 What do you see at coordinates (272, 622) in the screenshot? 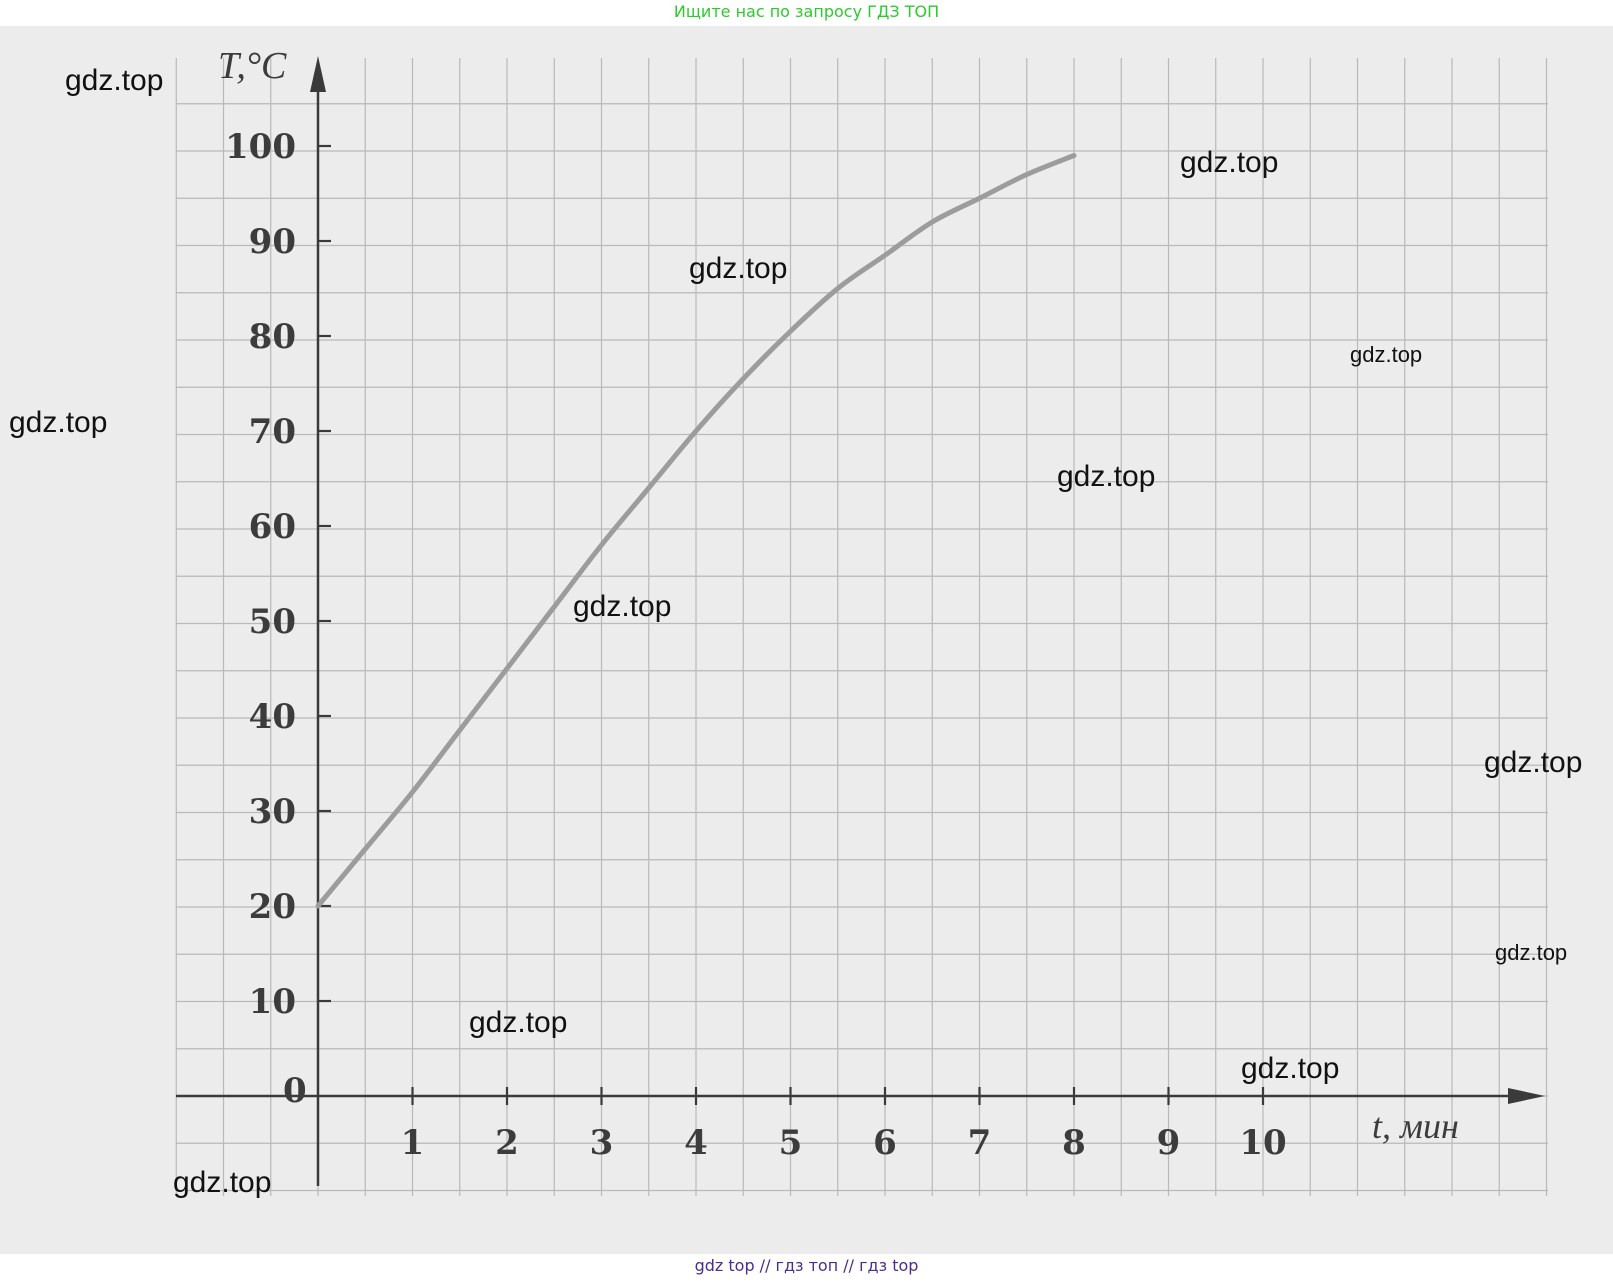
I see `y-tick-label: 50` at bounding box center [272, 622].